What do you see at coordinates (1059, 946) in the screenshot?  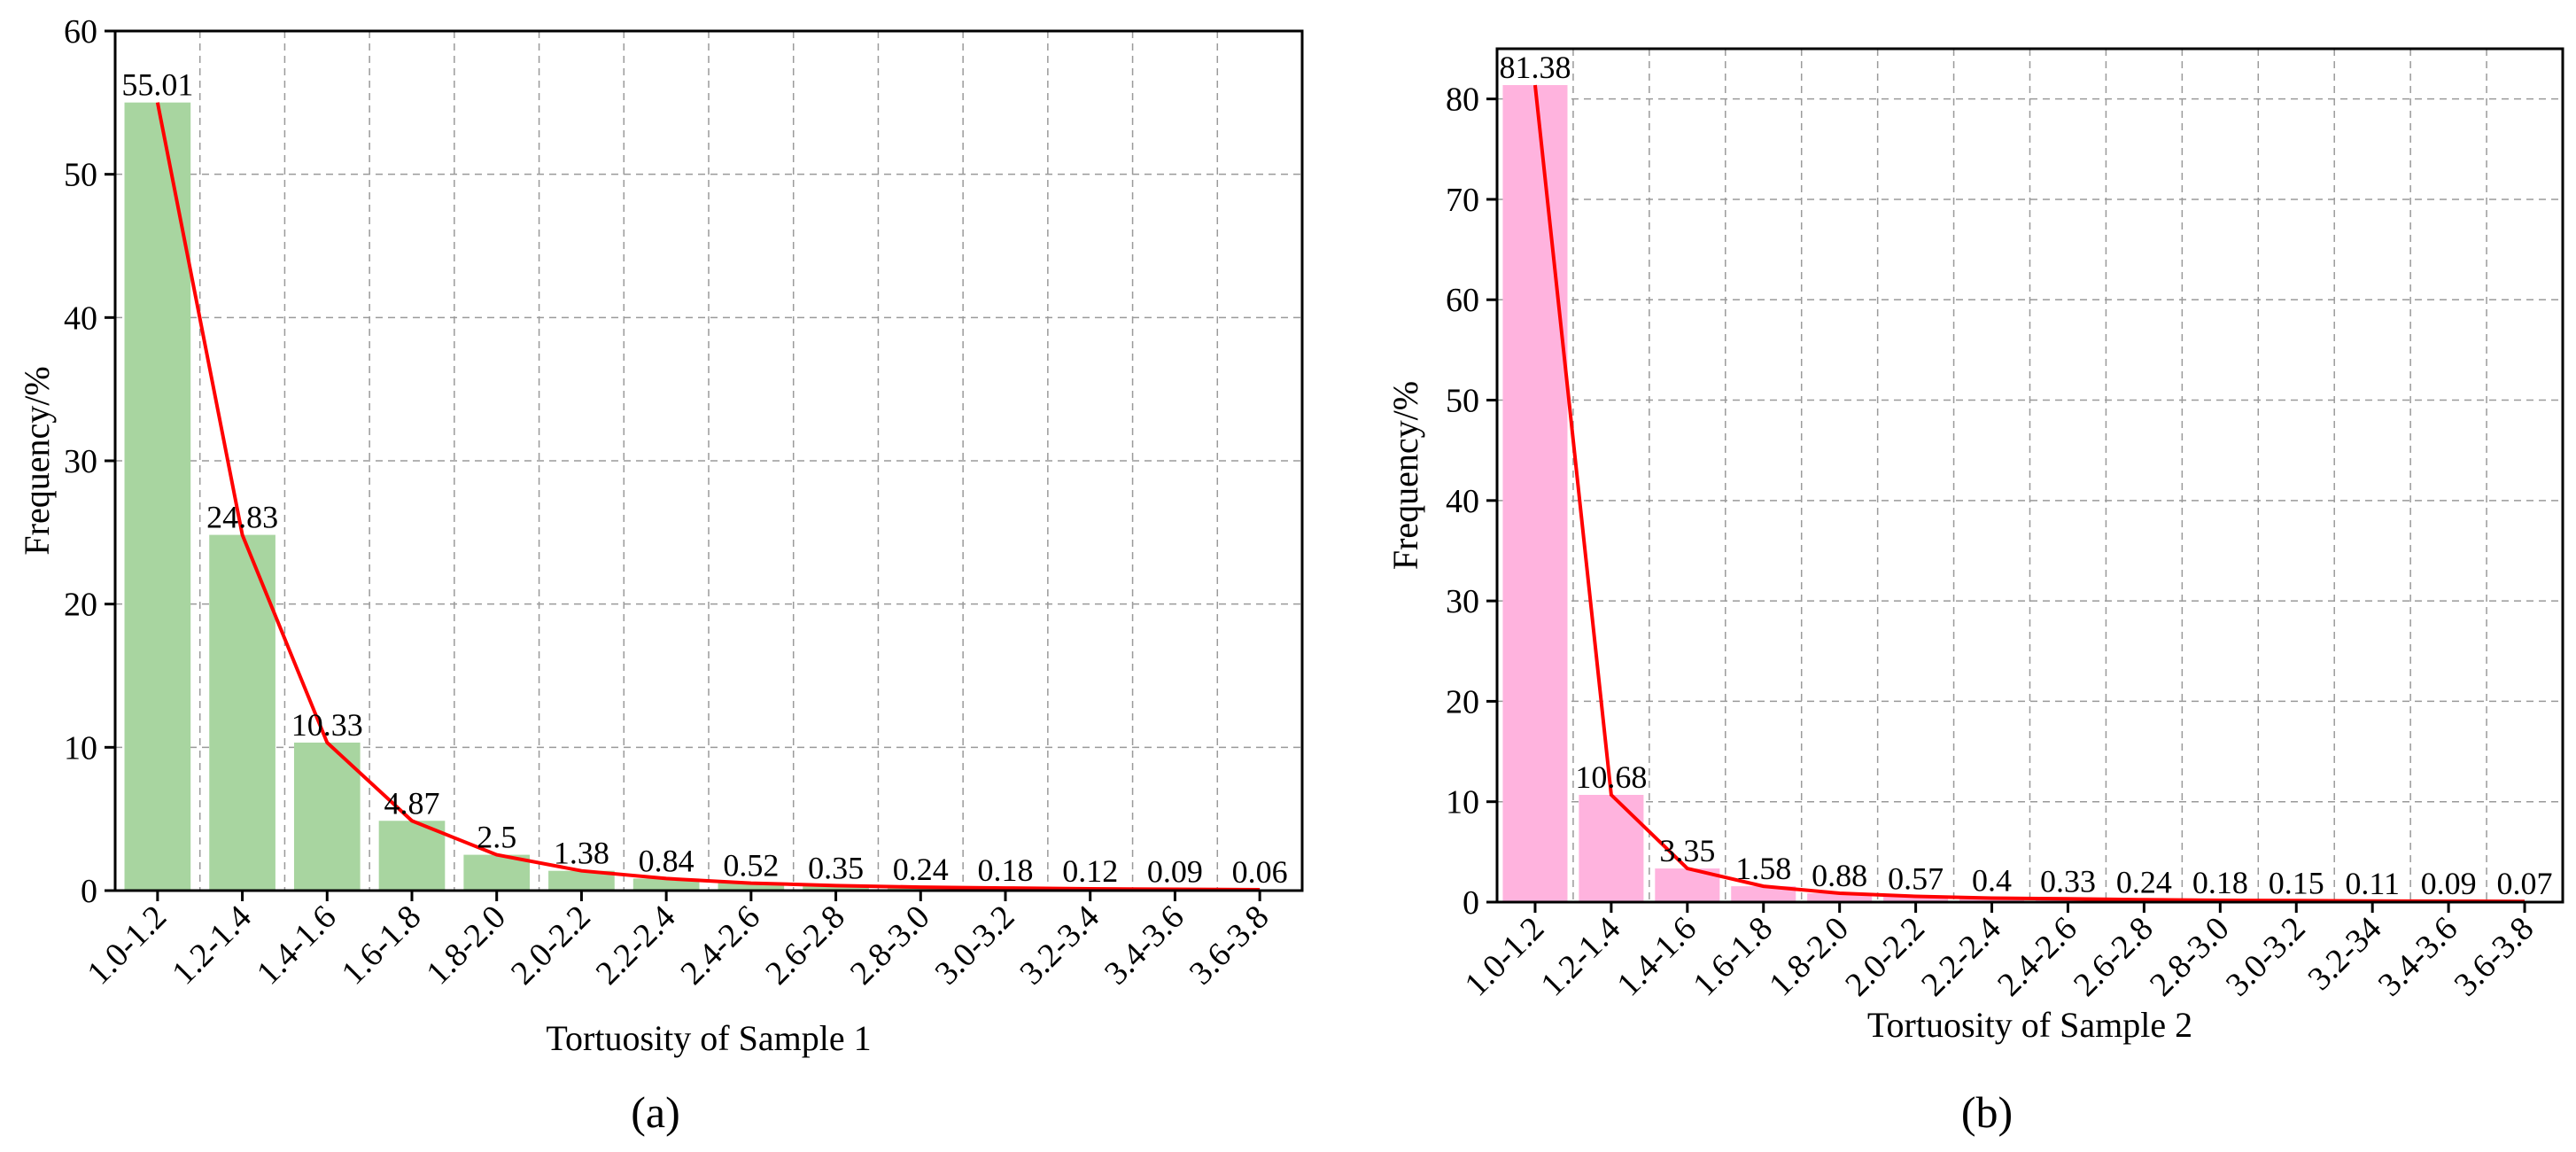 I see `x-tick-label: 3.2-3.4` at bounding box center [1059, 946].